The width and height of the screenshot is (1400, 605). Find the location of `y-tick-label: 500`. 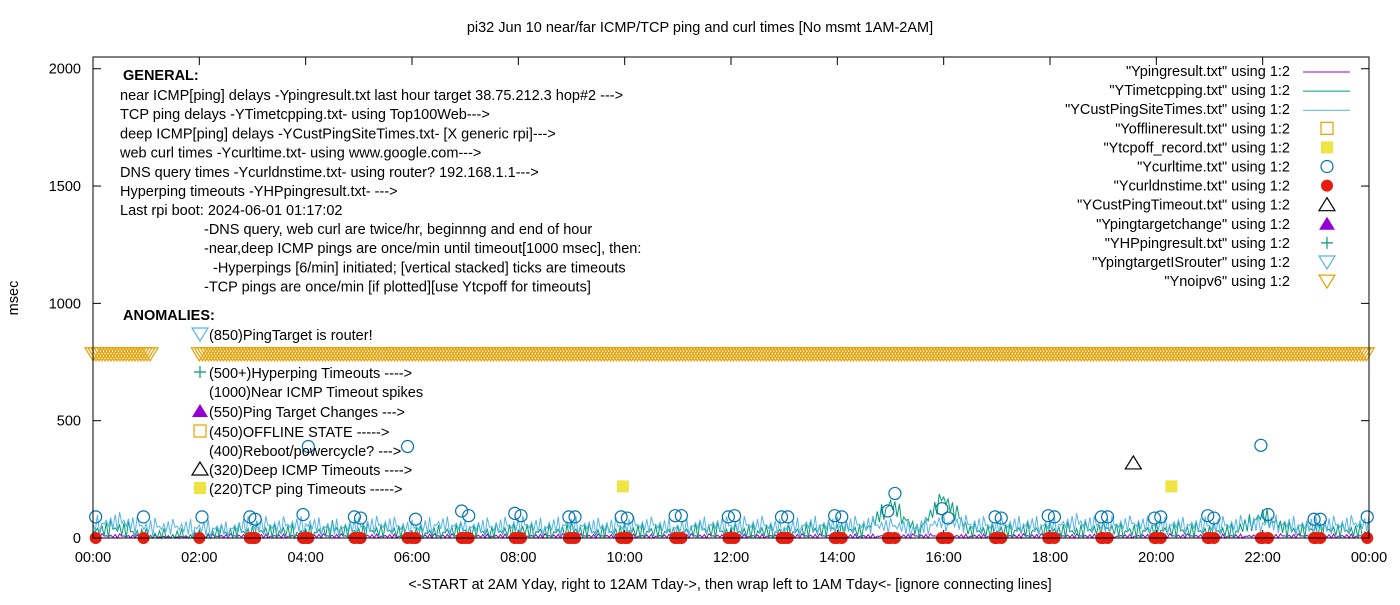

y-tick-label: 500 is located at coordinates (69, 422).